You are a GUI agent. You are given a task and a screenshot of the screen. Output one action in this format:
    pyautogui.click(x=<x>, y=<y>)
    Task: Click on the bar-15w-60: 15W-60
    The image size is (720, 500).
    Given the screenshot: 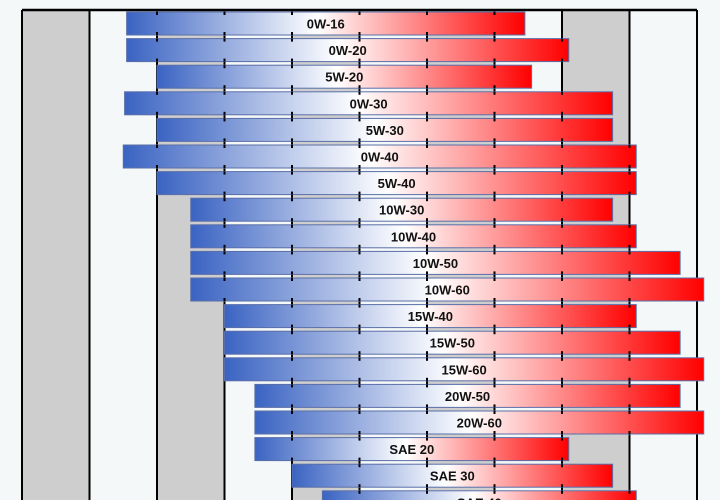 What is the action you would take?
    pyautogui.click(x=464, y=369)
    